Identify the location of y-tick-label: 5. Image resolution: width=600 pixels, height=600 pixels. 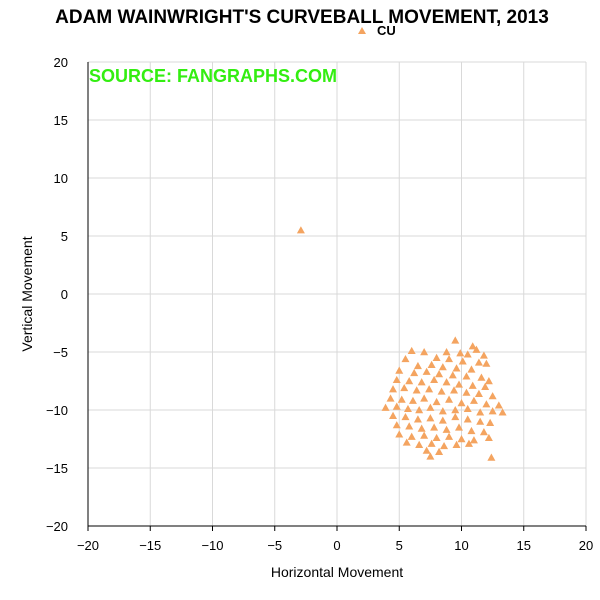
(64, 236).